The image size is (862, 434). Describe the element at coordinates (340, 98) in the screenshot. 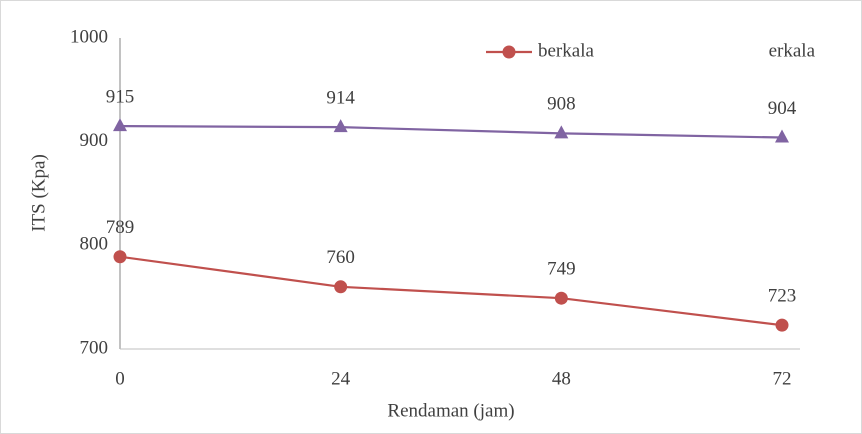

I see `data-label: 914` at that location.